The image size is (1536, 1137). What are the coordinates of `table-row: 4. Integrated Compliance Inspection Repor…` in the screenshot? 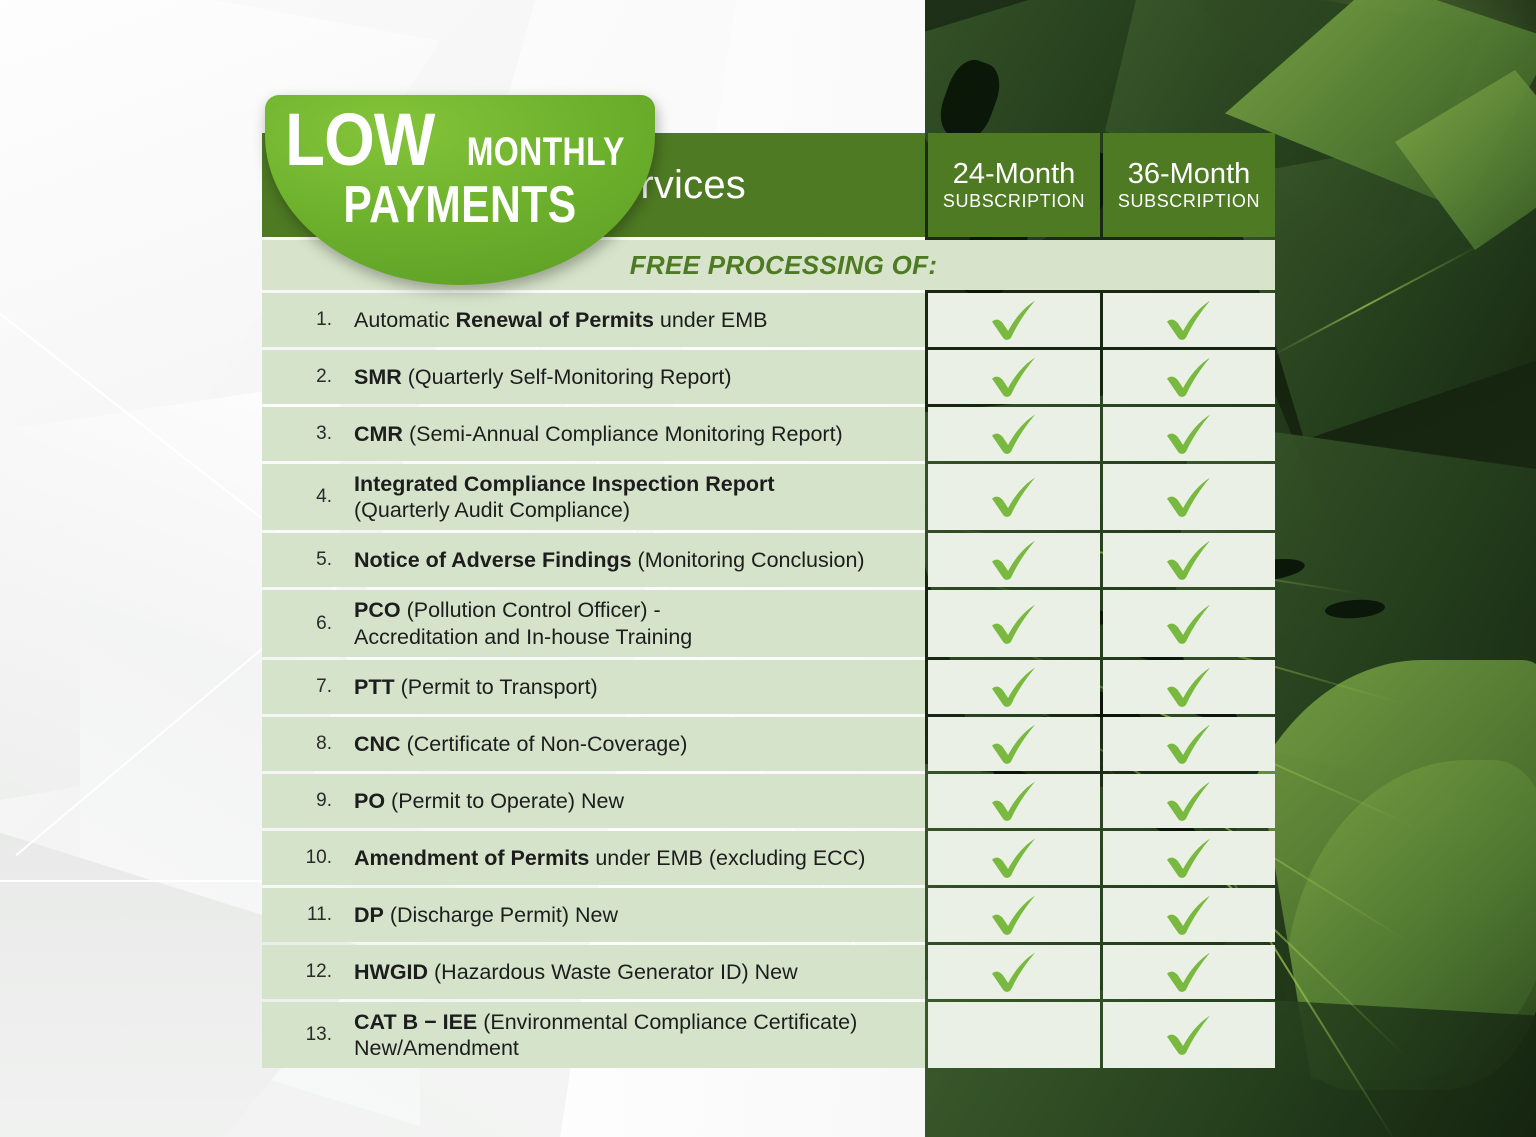 It's located at (768, 497).